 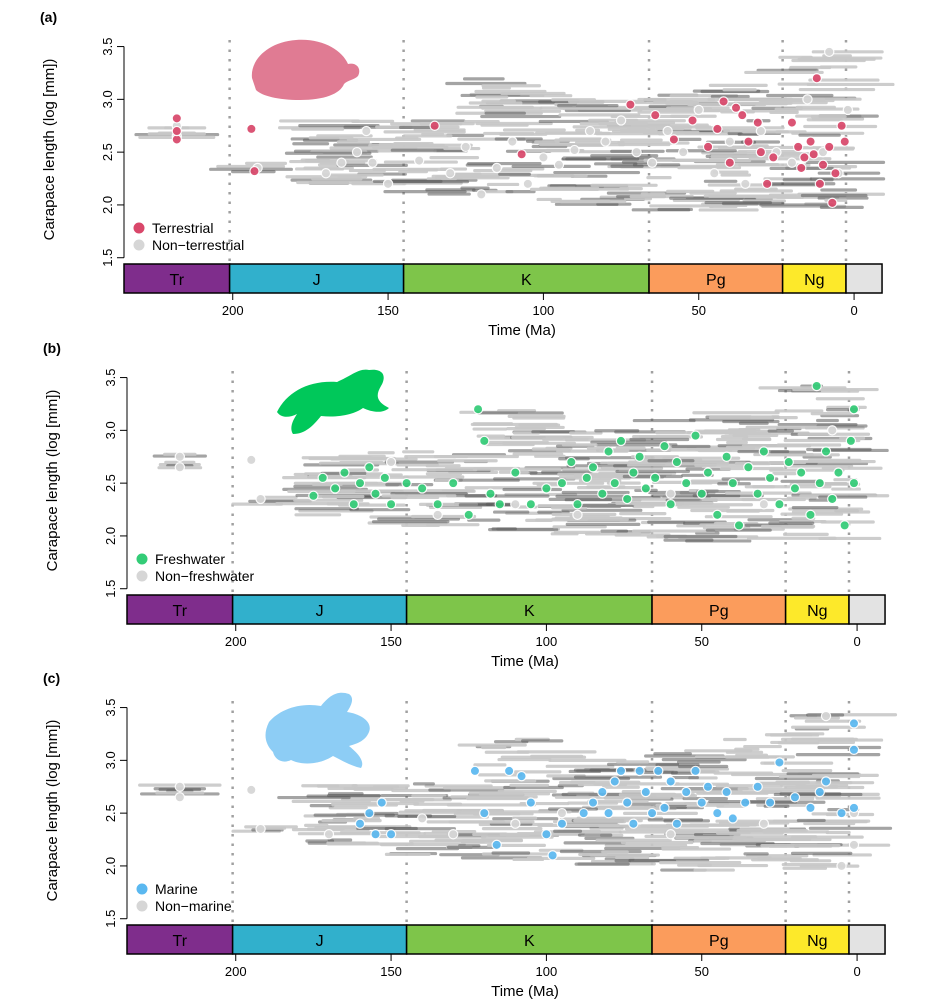 I want to click on period-label: J, so click(x=317, y=280).